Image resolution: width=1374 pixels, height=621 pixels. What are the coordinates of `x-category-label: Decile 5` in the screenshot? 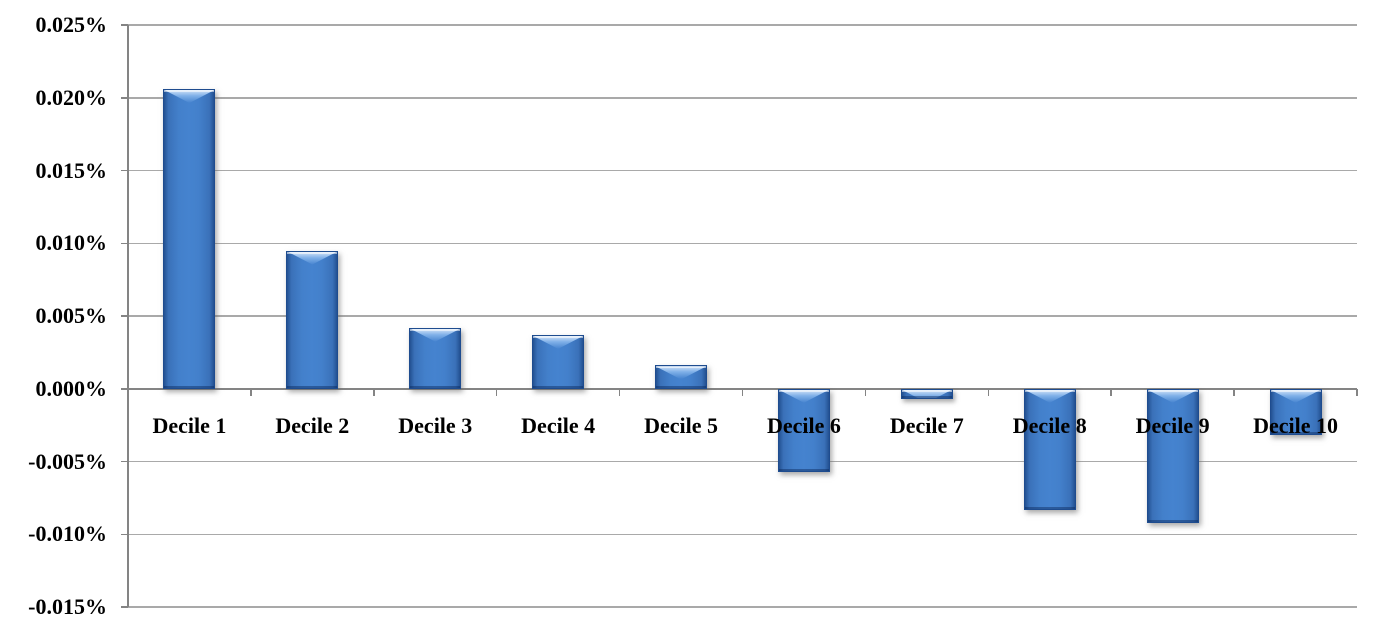 It's located at (681, 425).